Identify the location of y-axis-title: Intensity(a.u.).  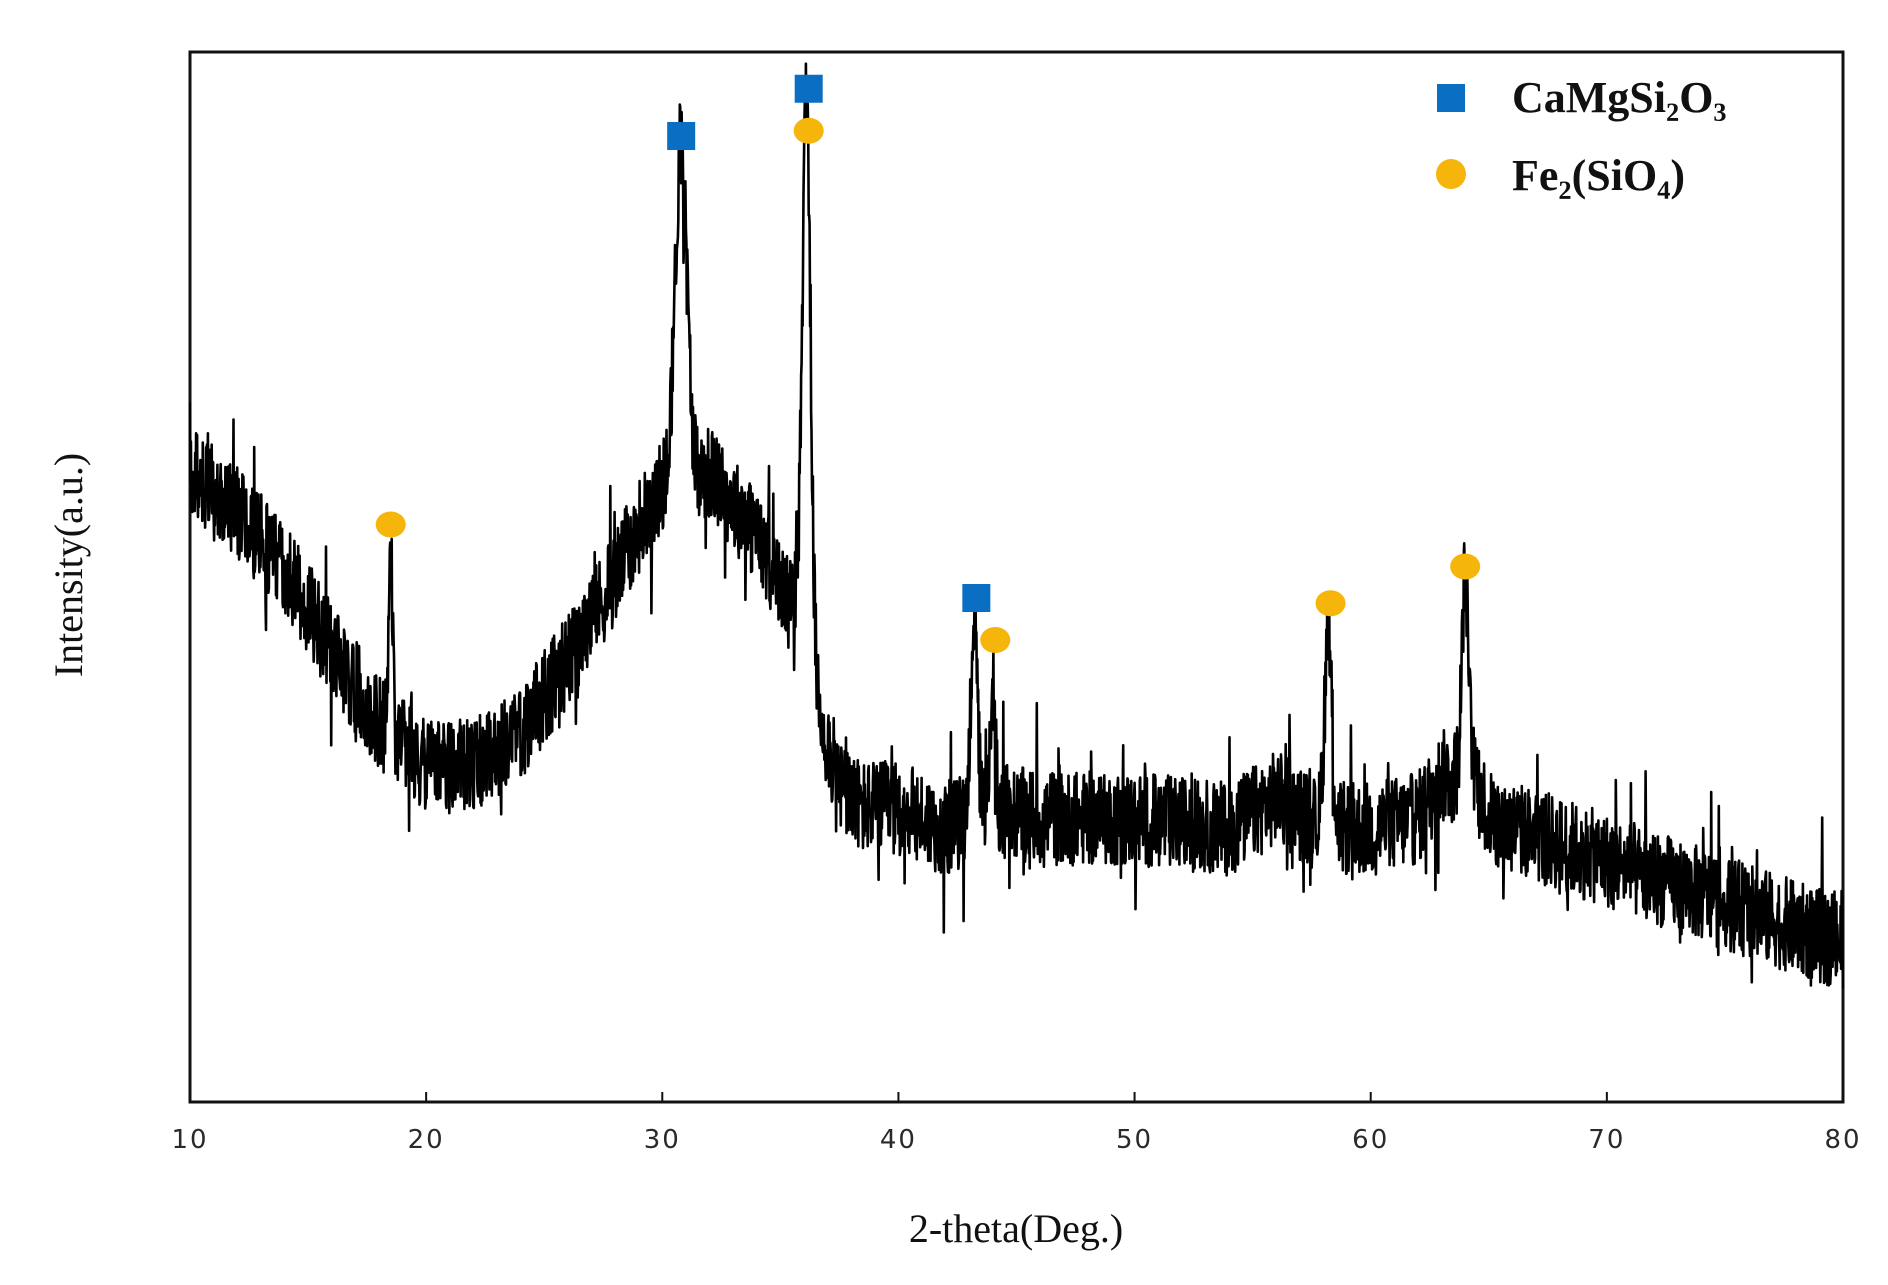
(68, 565).